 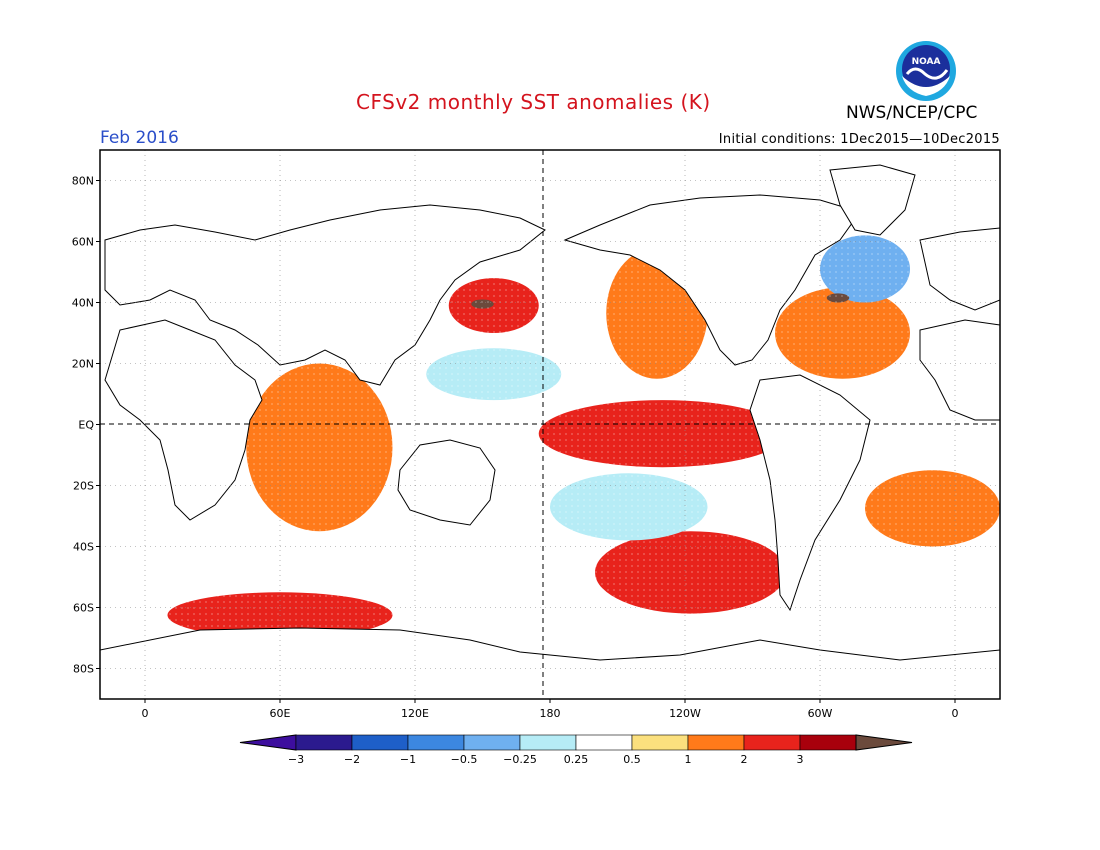 What do you see at coordinates (86, 425) in the screenshot?
I see `lat-tick-label: EQ` at bounding box center [86, 425].